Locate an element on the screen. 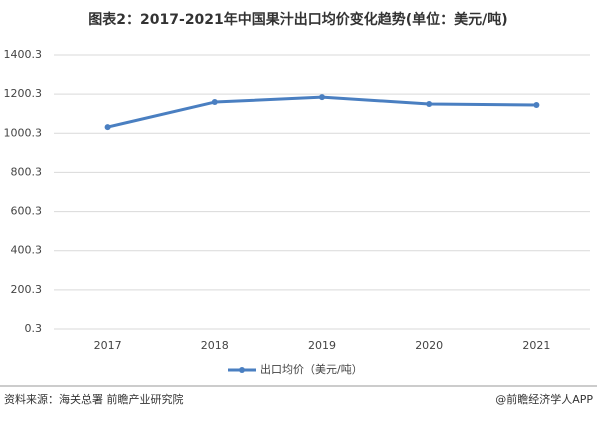  y-tick-label: 1200.3 is located at coordinates (23, 93).